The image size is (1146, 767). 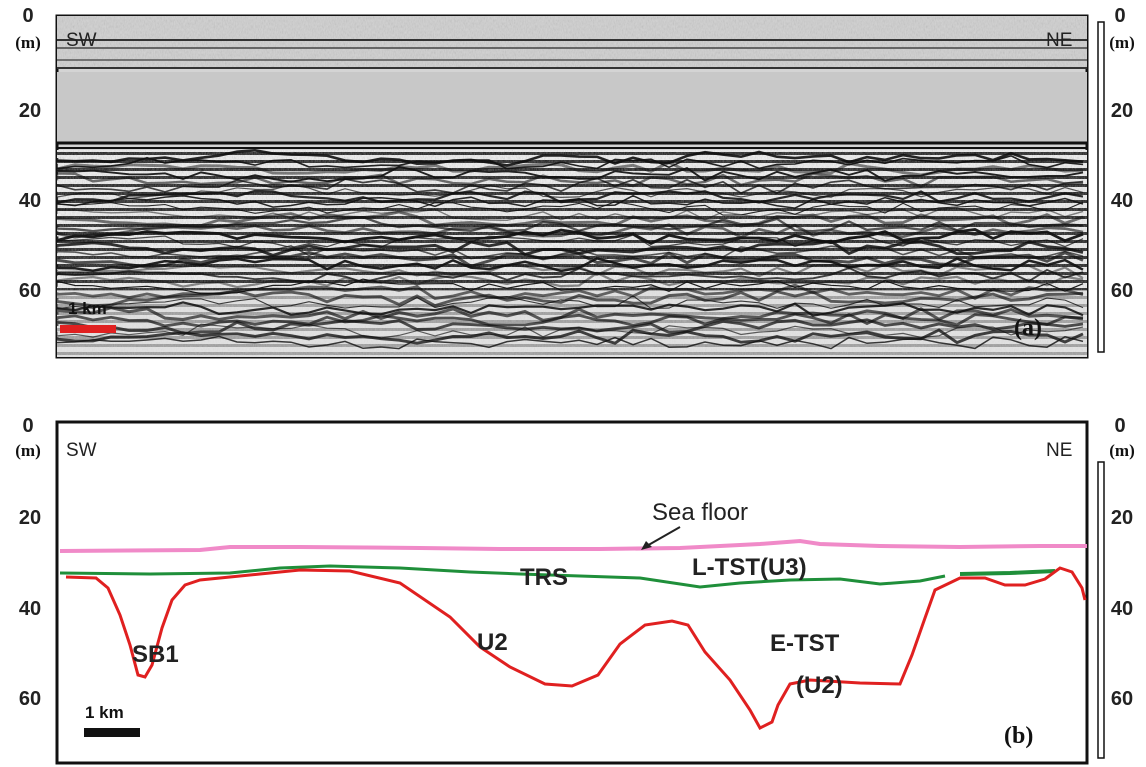 I want to click on trs-surface-line-segment, so click(x=1007, y=572).